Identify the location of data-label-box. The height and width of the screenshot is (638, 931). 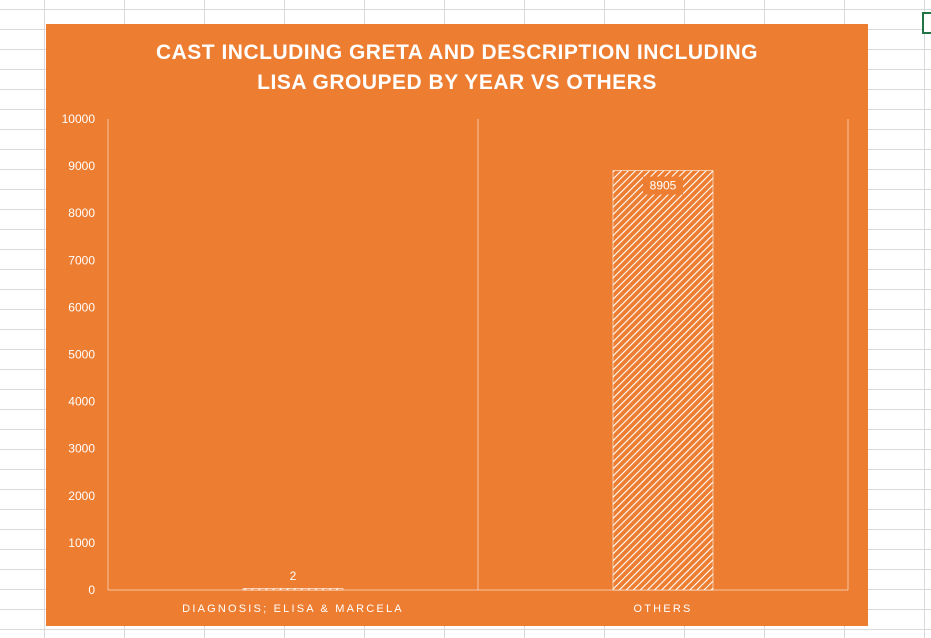
(663, 185).